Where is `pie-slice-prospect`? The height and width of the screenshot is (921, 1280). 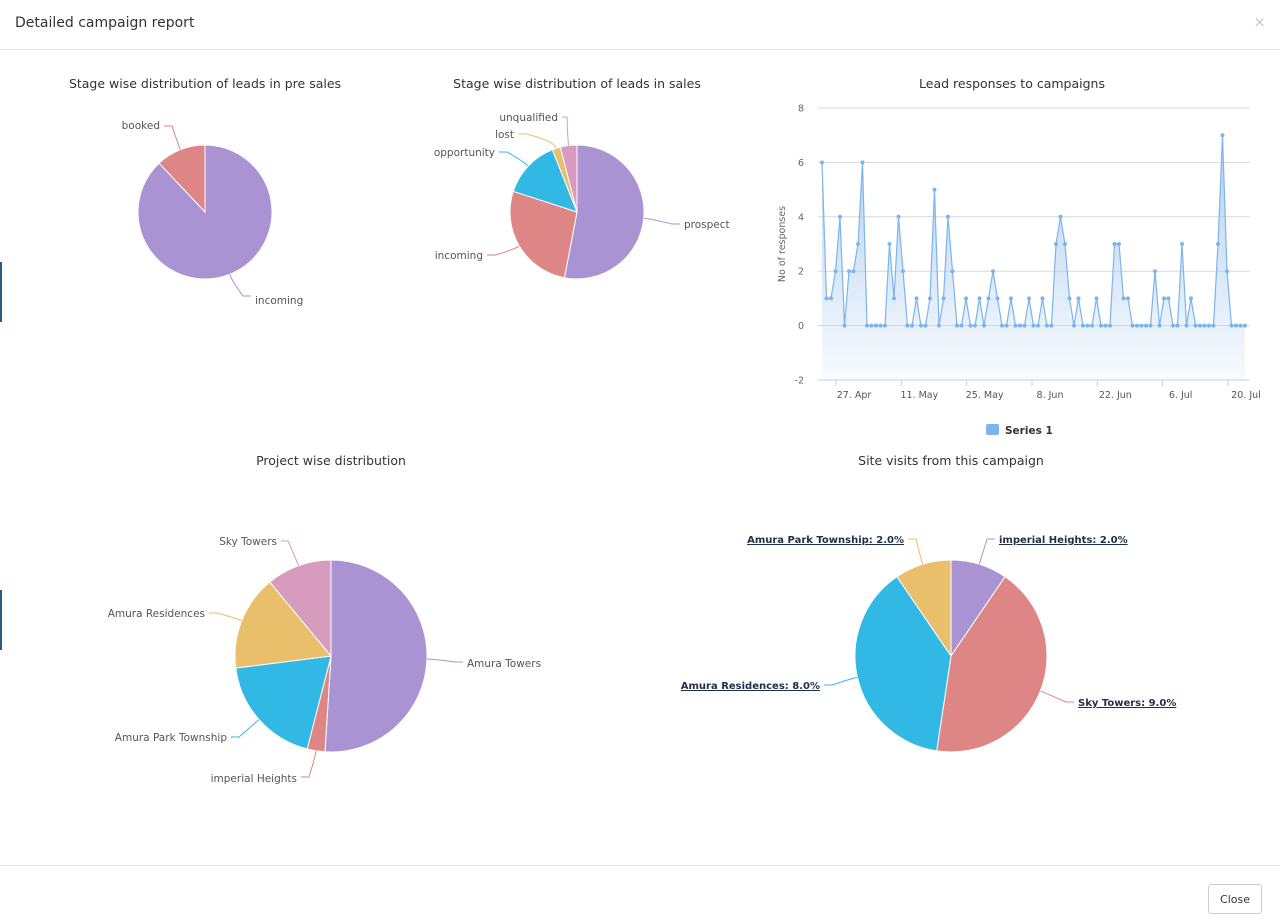 pie-slice-prospect is located at coordinates (604, 212).